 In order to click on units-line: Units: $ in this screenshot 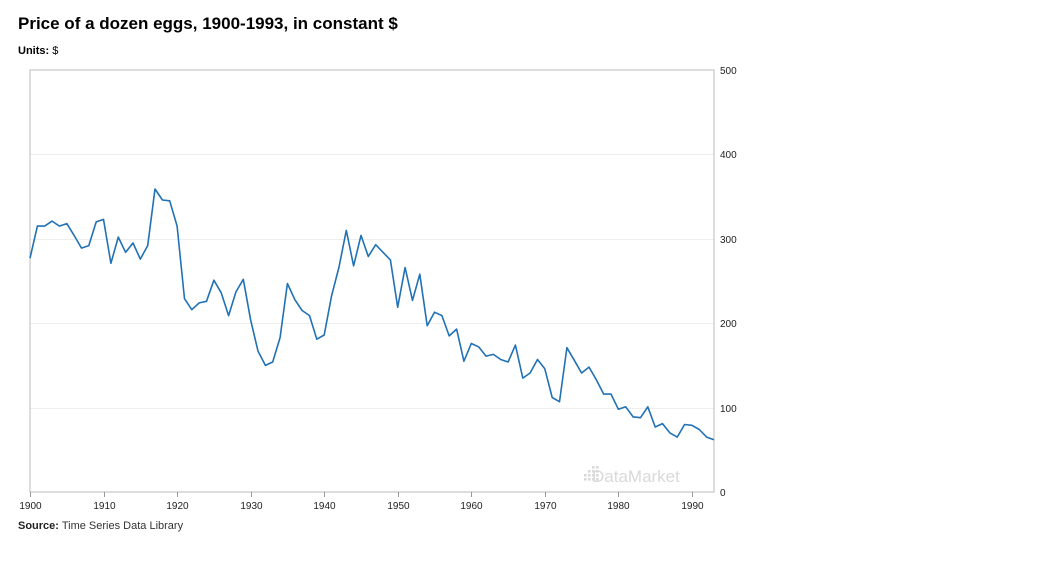, I will do `click(38, 51)`.